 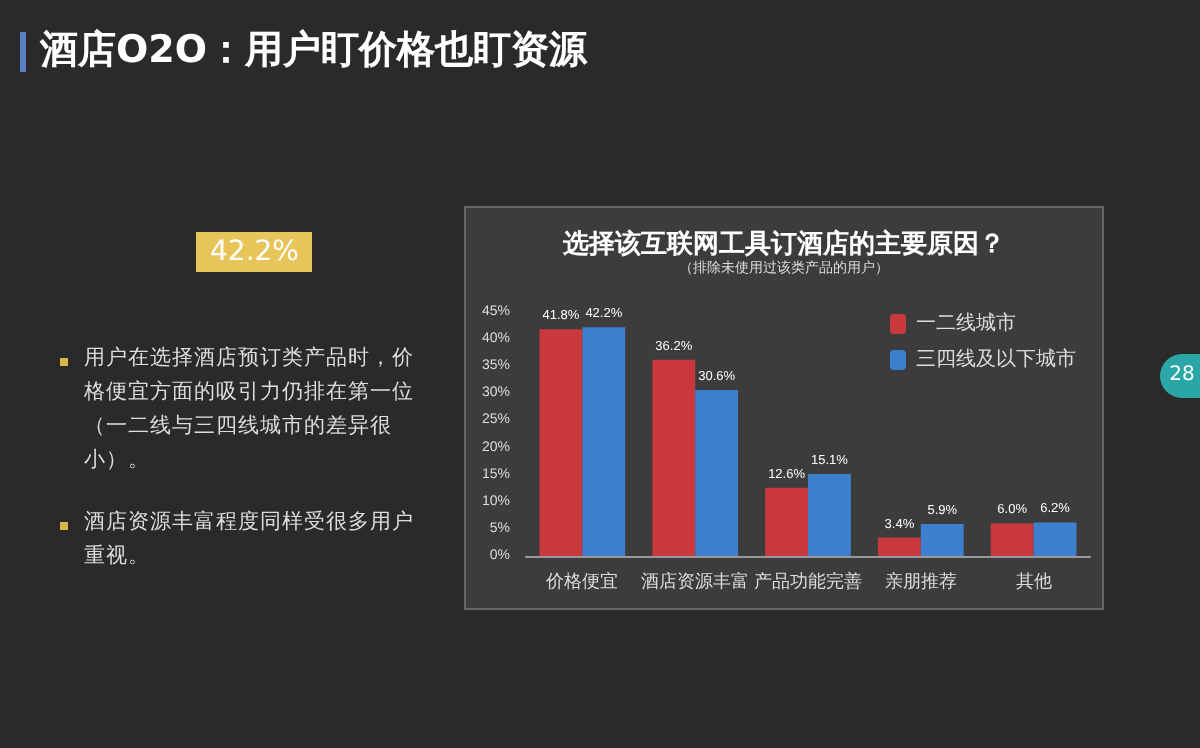 What do you see at coordinates (695, 581) in the screenshot?
I see `x-tick-label: 酒店资源丰富` at bounding box center [695, 581].